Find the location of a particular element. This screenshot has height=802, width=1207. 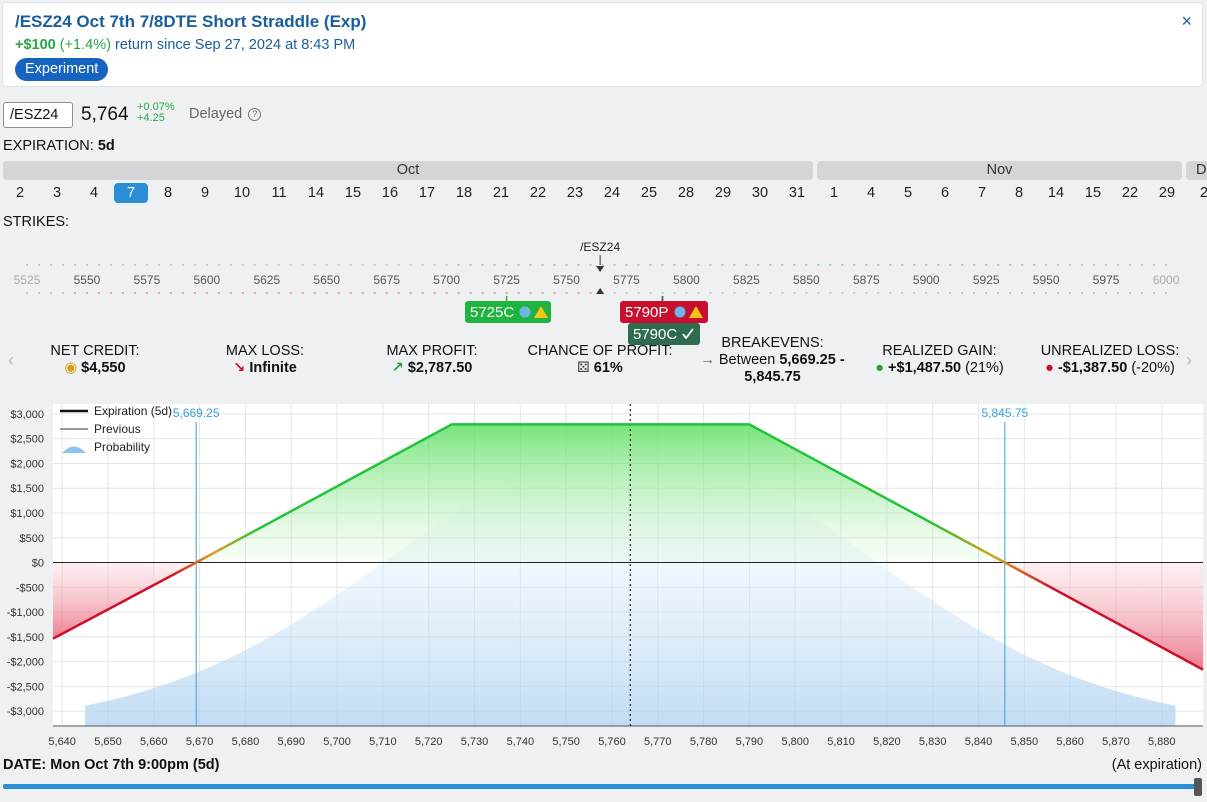

expiration-day: 3 is located at coordinates (57, 193).